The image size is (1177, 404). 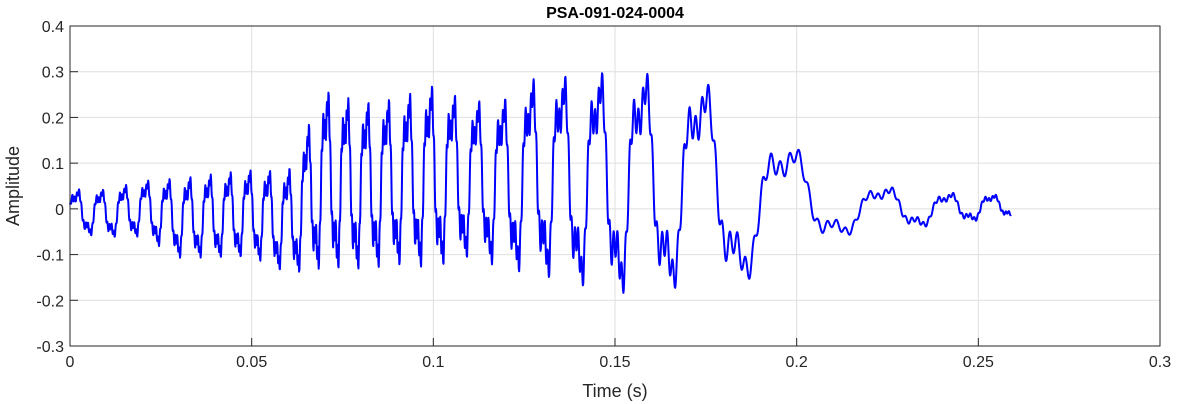 What do you see at coordinates (50, 347) in the screenshot?
I see `y-tick-label: -0.3` at bounding box center [50, 347].